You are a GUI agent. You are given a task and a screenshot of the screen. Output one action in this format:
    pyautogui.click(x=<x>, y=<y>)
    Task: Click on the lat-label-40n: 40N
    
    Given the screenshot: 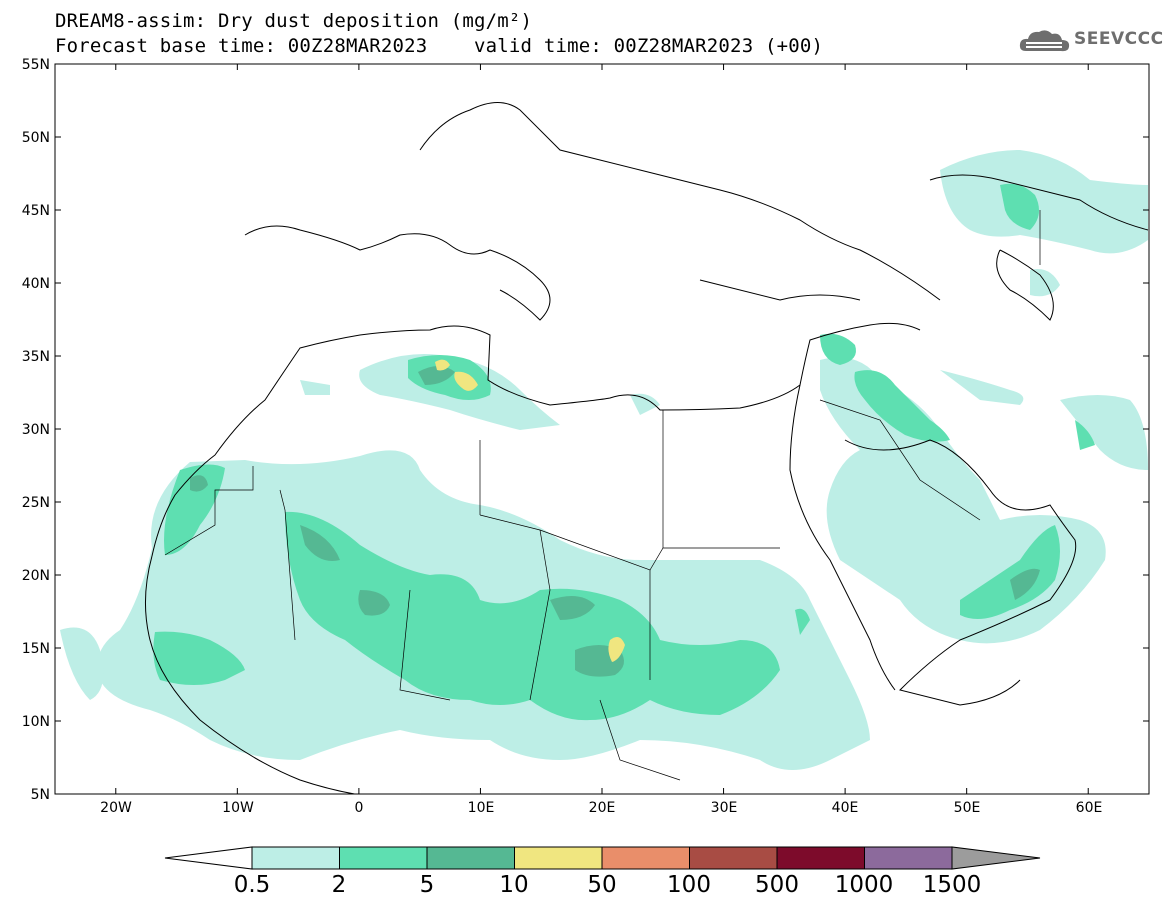 What is the action you would take?
    pyautogui.click(x=36, y=284)
    